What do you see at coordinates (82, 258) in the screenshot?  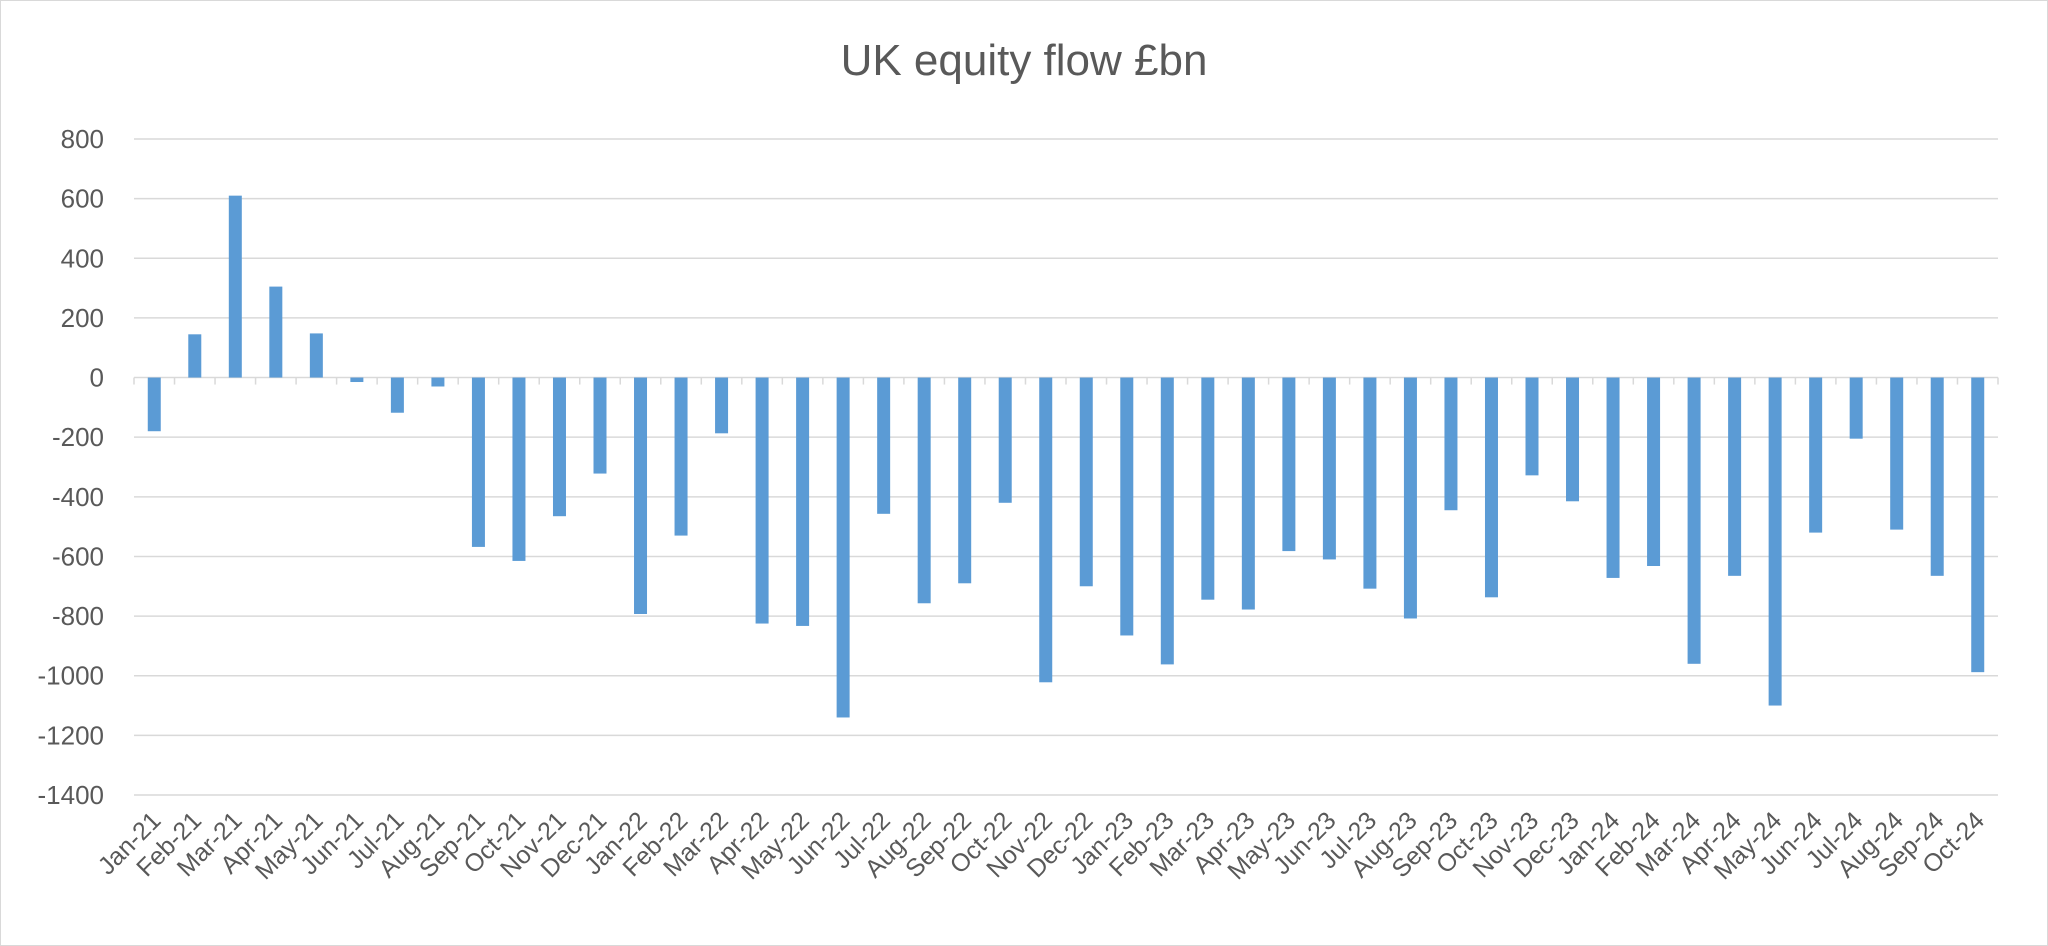 I see `y-tick-label: 400` at bounding box center [82, 258].